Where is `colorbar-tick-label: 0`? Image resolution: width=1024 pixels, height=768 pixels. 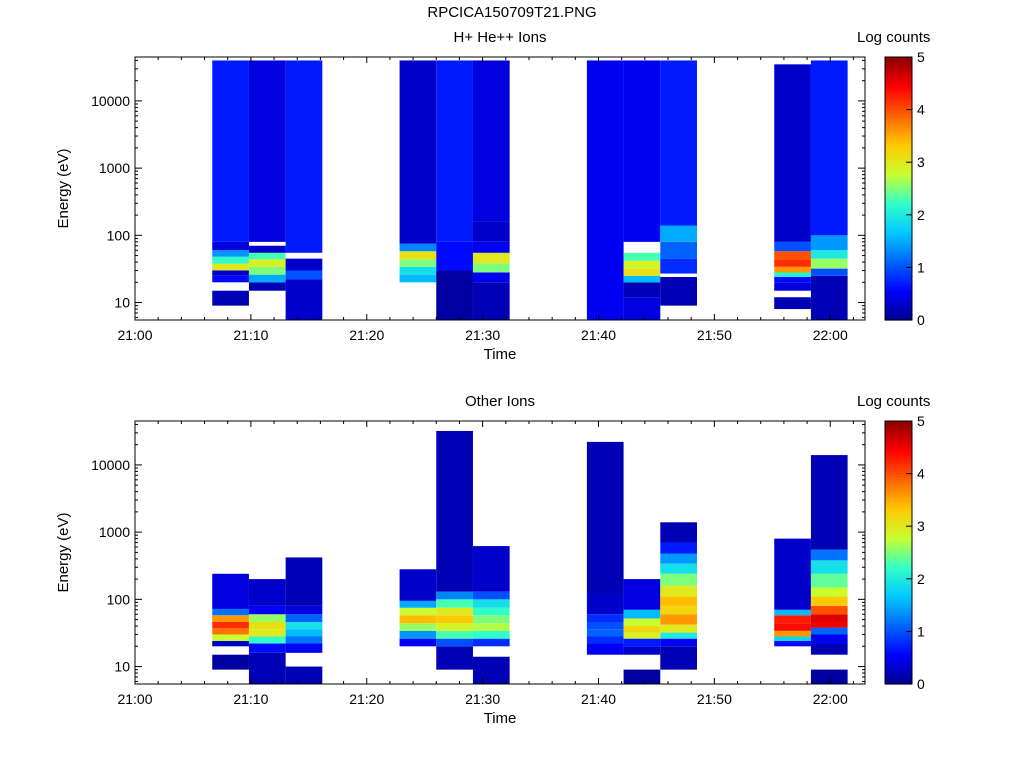 colorbar-tick-label: 0 is located at coordinates (921, 320).